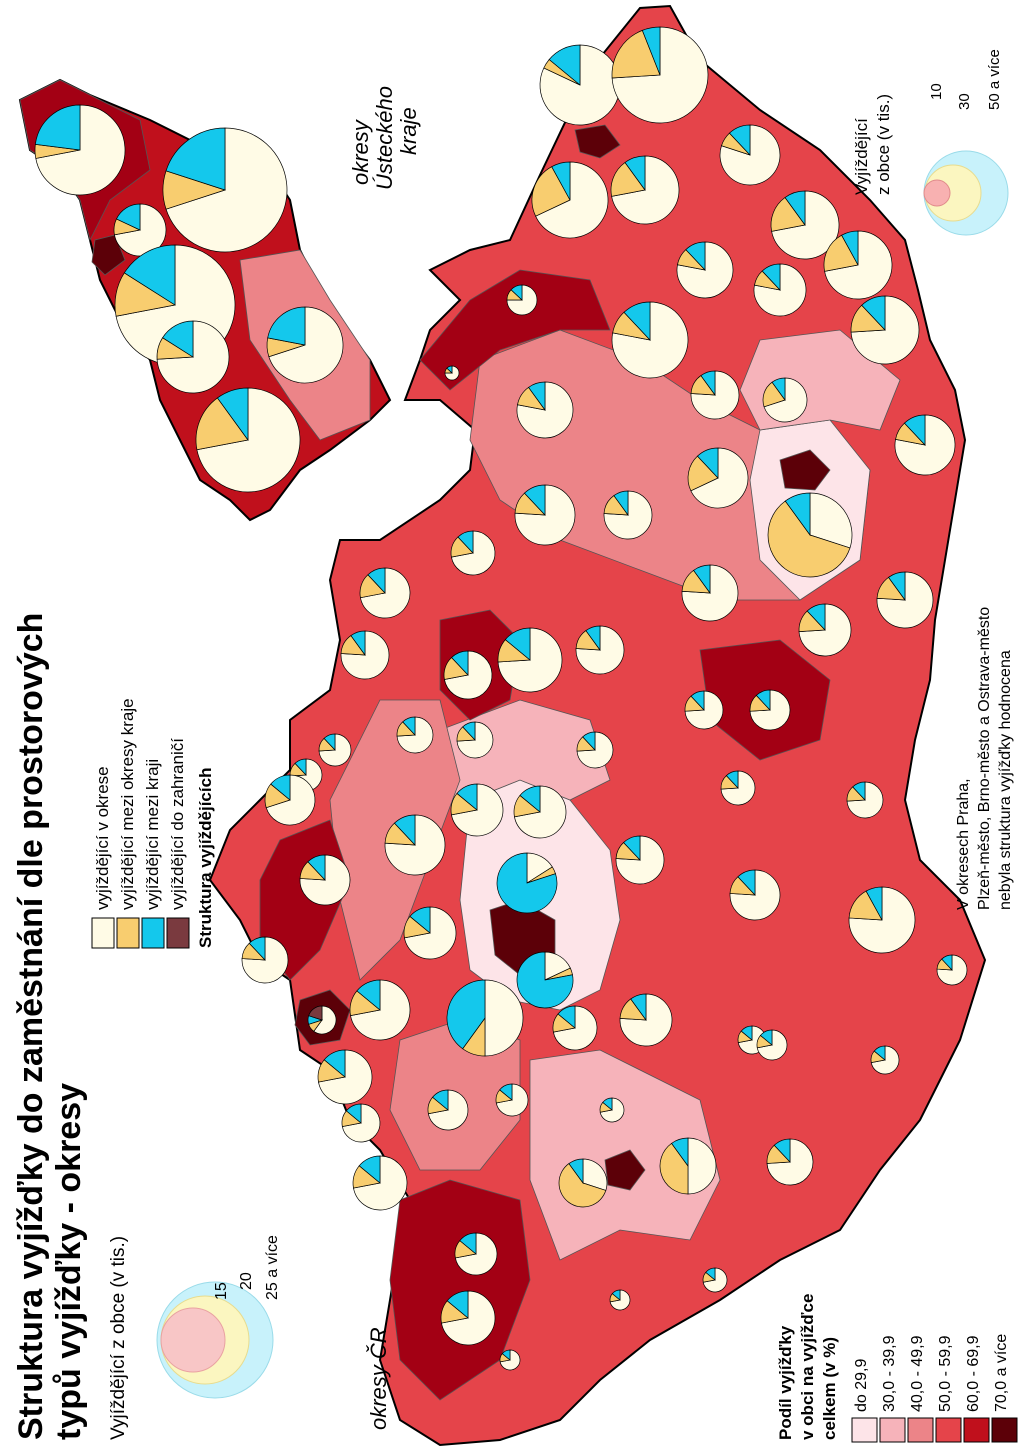 Image resolution: width=1024 pixels, height=1448 pixels. I want to click on size-legend-cr-value-15: 15, so click(221, 1291).